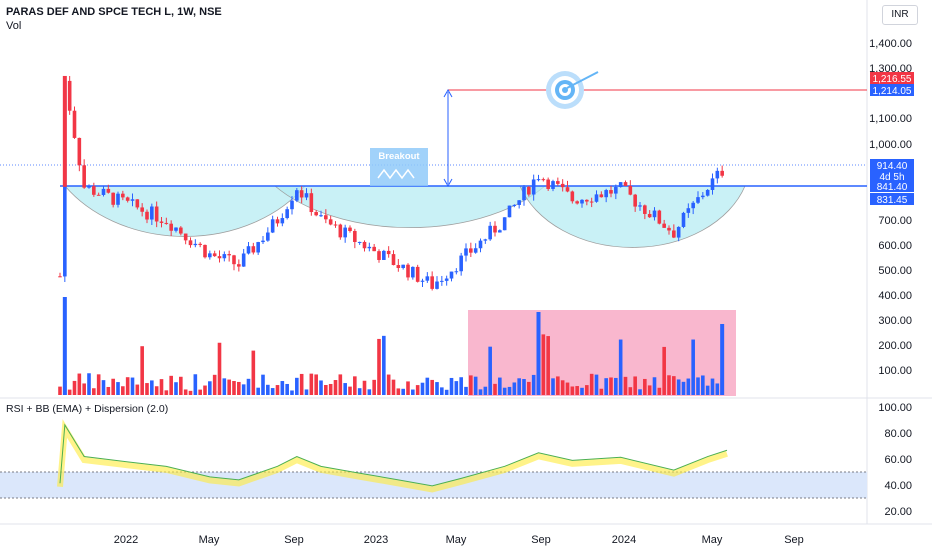  What do you see at coordinates (456, 540) in the screenshot?
I see `time-label: May` at bounding box center [456, 540].